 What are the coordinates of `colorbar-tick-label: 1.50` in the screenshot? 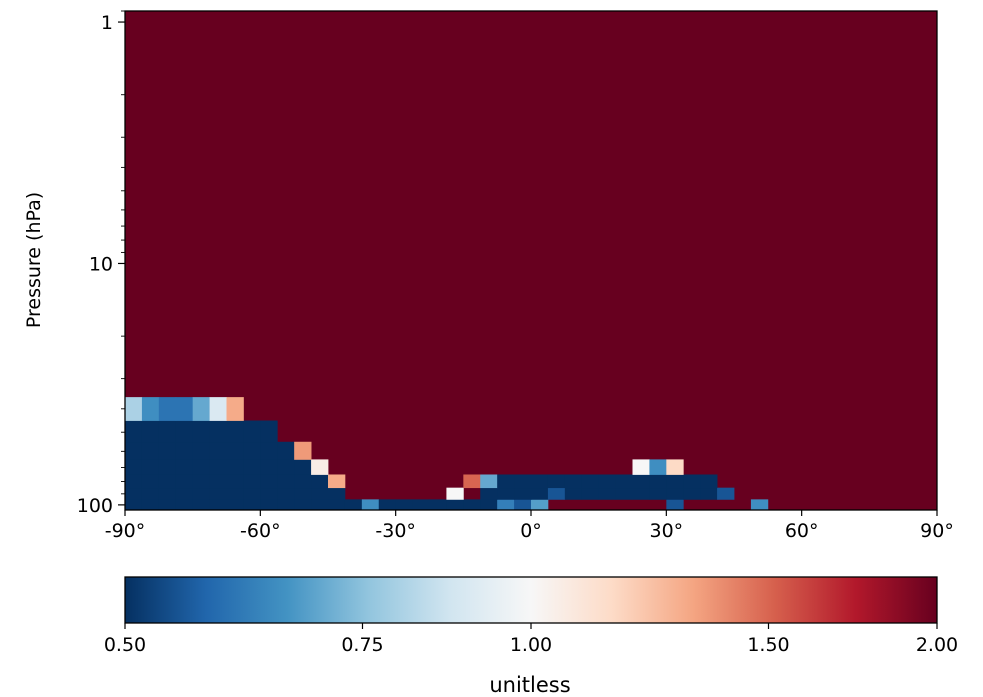 It's located at (768, 645).